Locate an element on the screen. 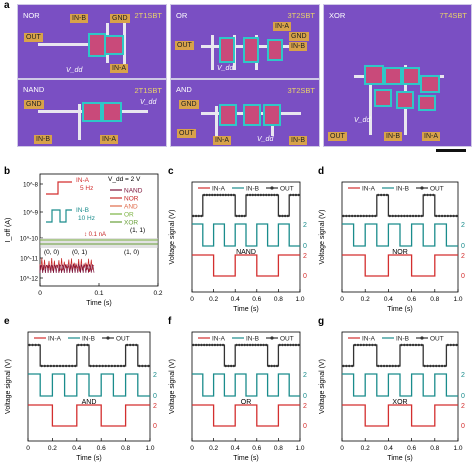 This screenshot has height=465, width=474. panel-label-g: g is located at coordinates (321, 321).